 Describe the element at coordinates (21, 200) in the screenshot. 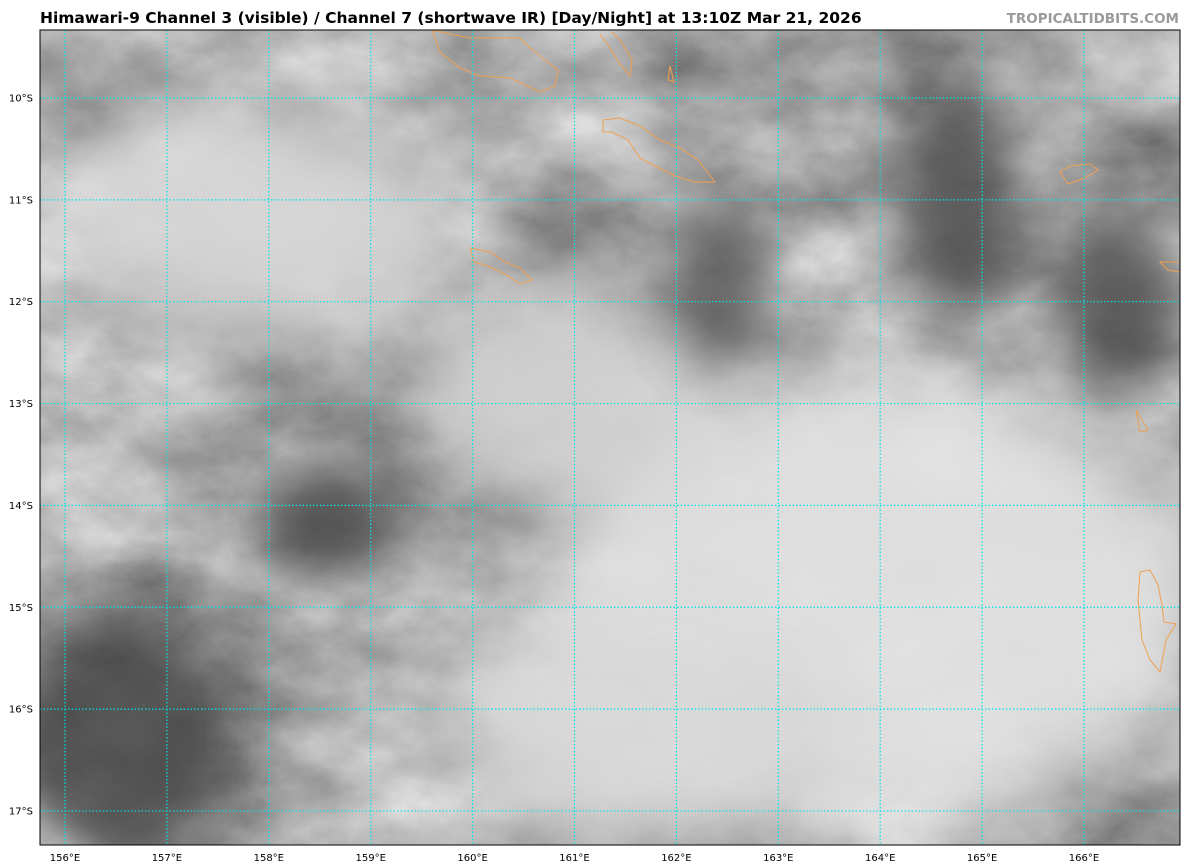

I see `latitude-label: 11°S` at that location.